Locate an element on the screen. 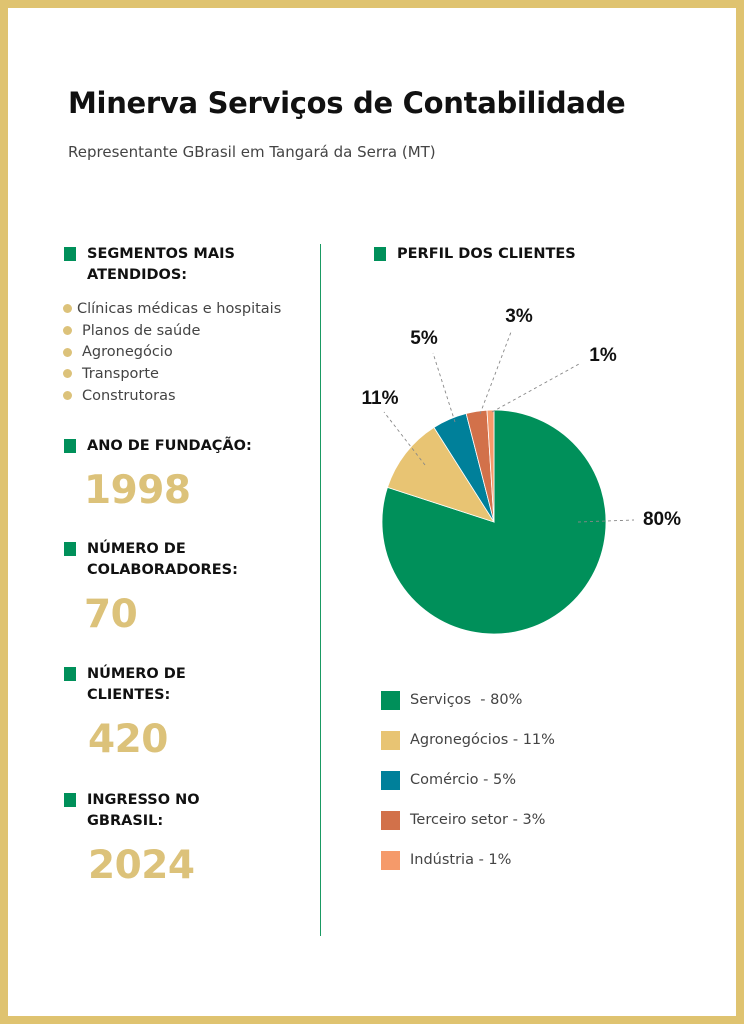 This screenshot has height=1024, width=744. legend-item: Comércio - 5% is located at coordinates (468, 780).